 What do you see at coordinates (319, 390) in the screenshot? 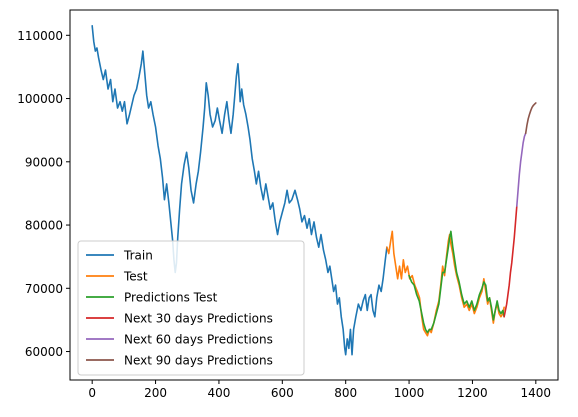
I see `x-axis: 0 200 400 600 800 1000 1200 1400` at bounding box center [319, 390].